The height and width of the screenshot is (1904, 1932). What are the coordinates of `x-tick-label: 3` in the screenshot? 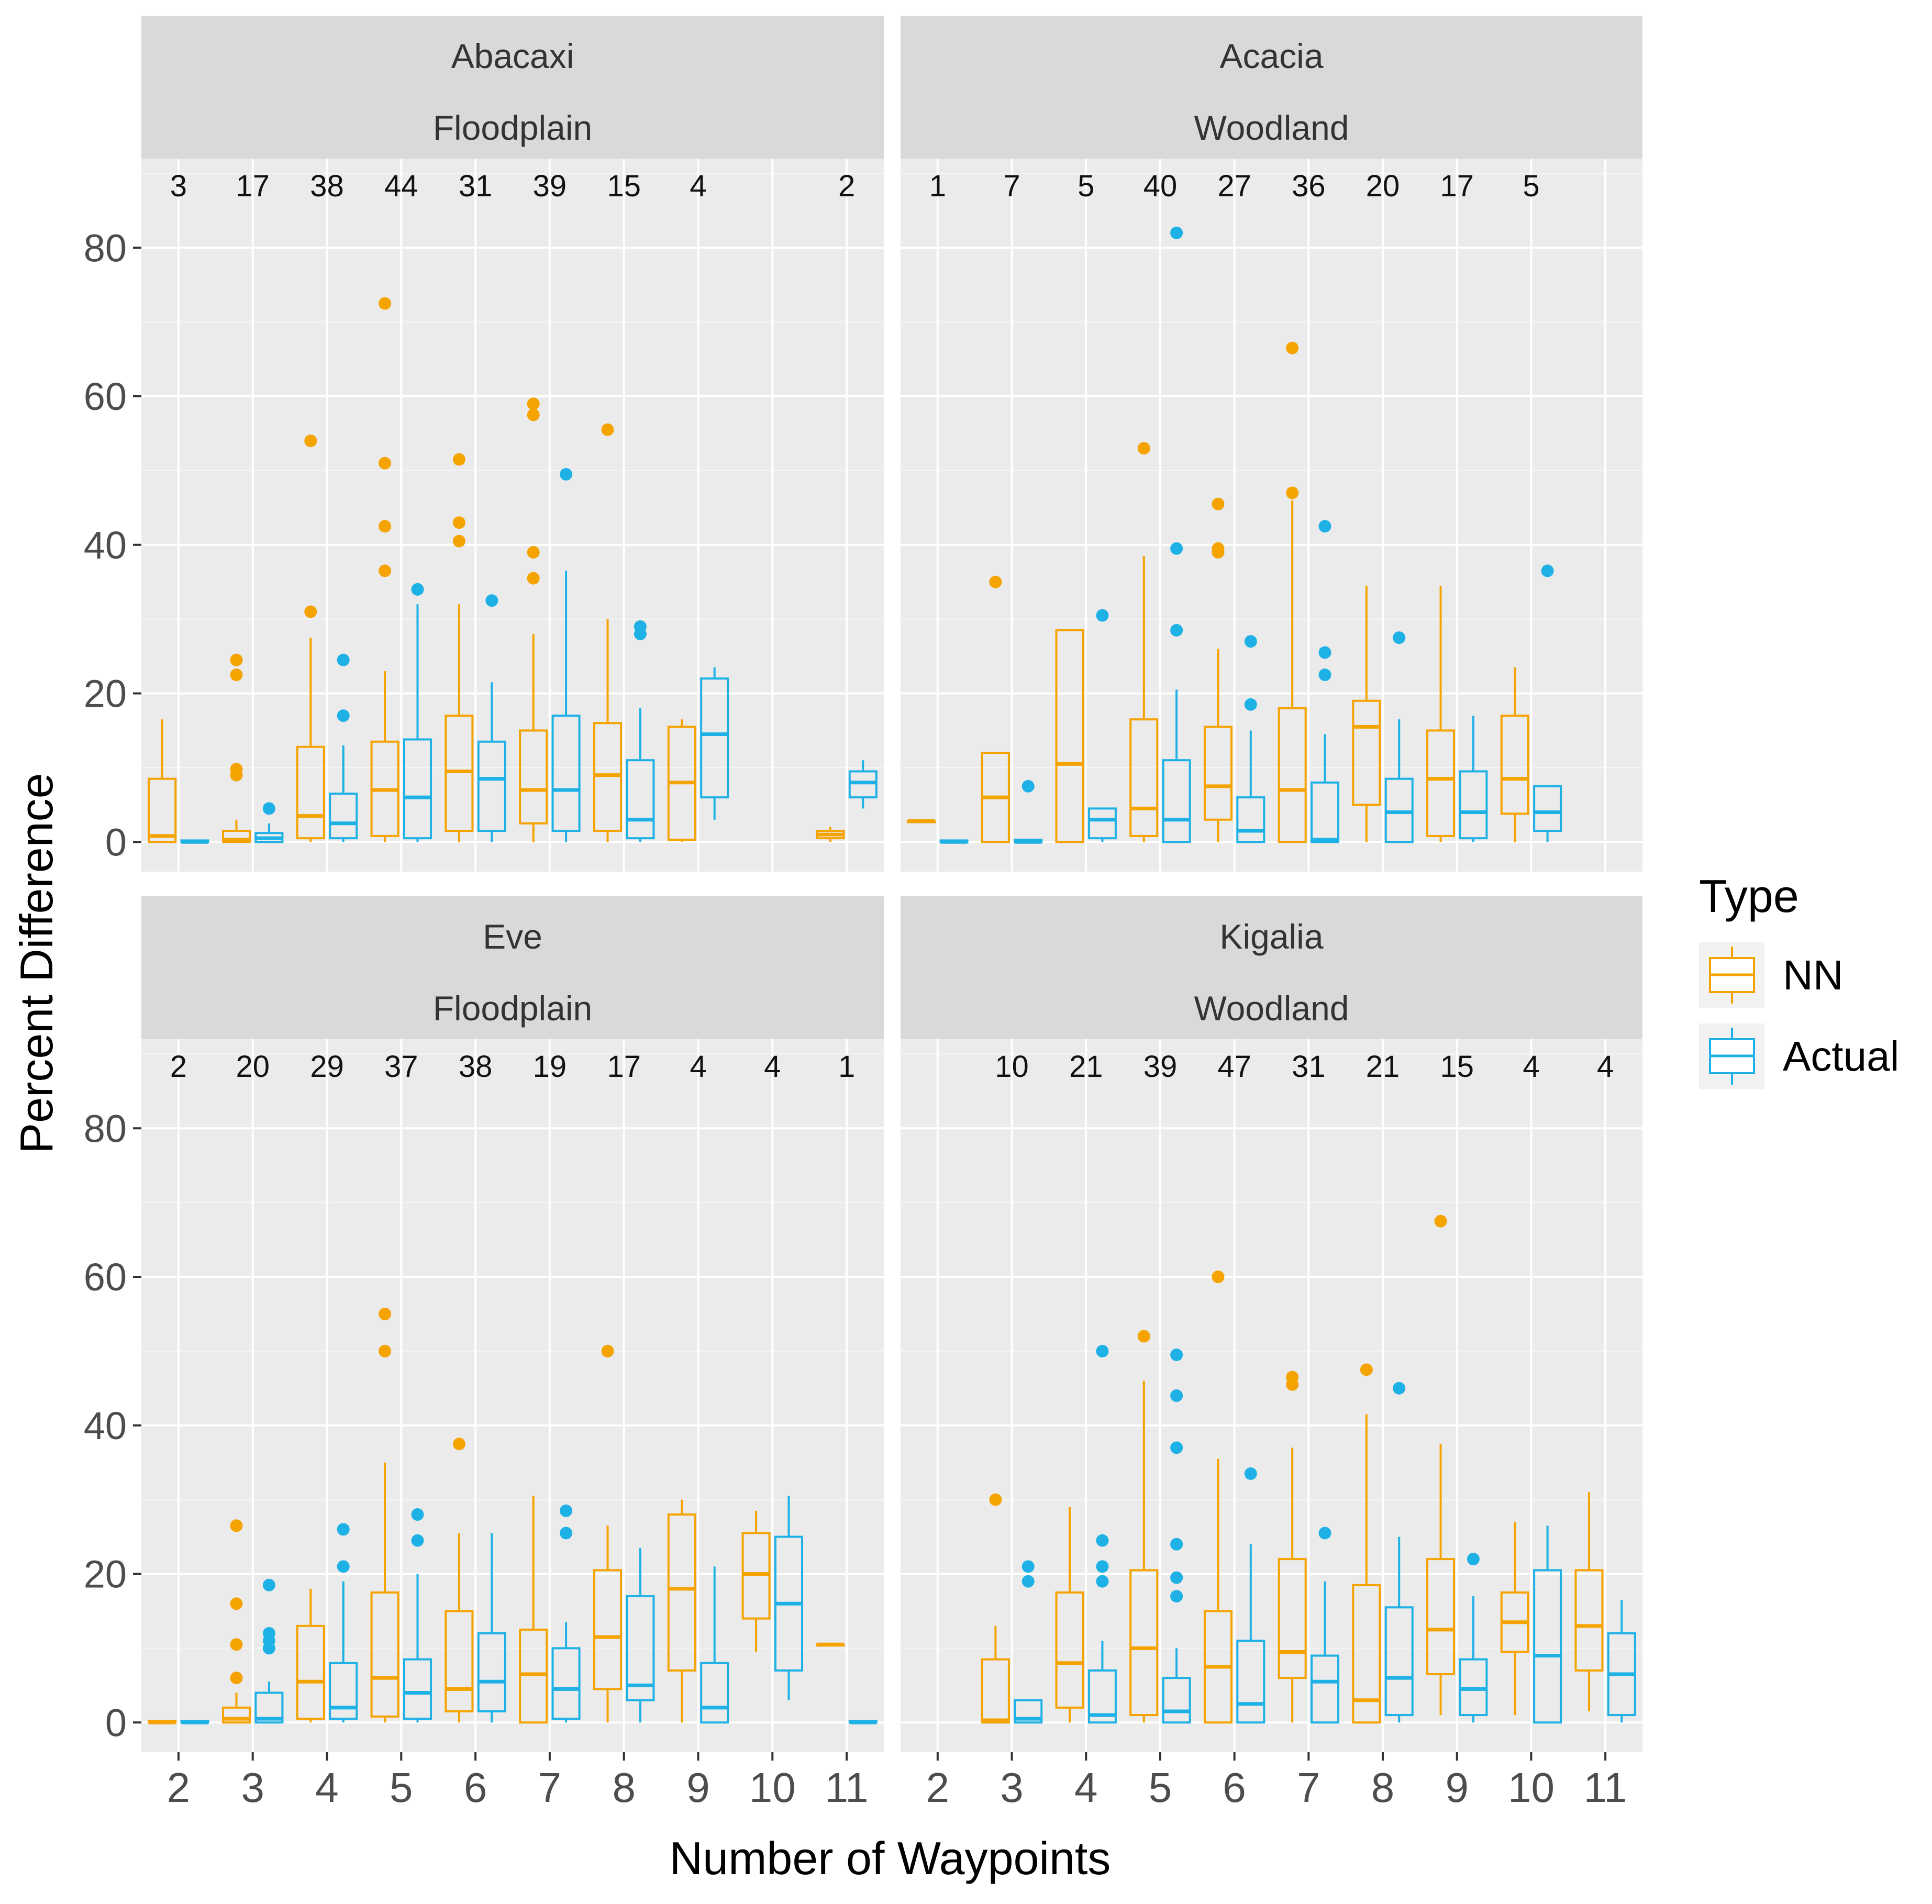 It's located at (1012, 1787).